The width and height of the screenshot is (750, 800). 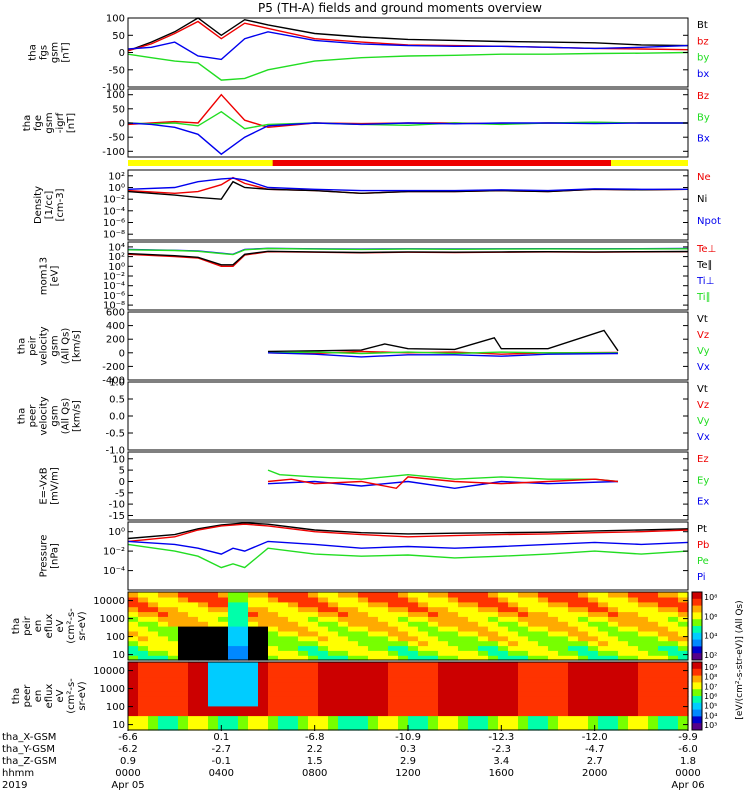 I want to click on y-tick-label: 1000, so click(x=112, y=619).